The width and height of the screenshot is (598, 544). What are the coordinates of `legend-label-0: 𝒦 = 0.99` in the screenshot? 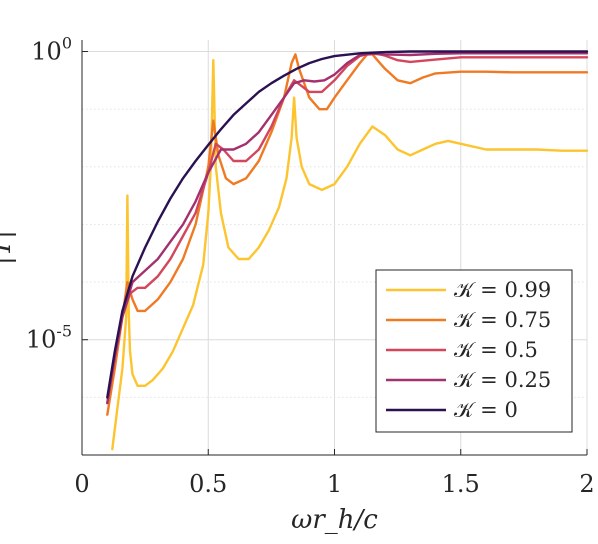 It's located at (502, 290).